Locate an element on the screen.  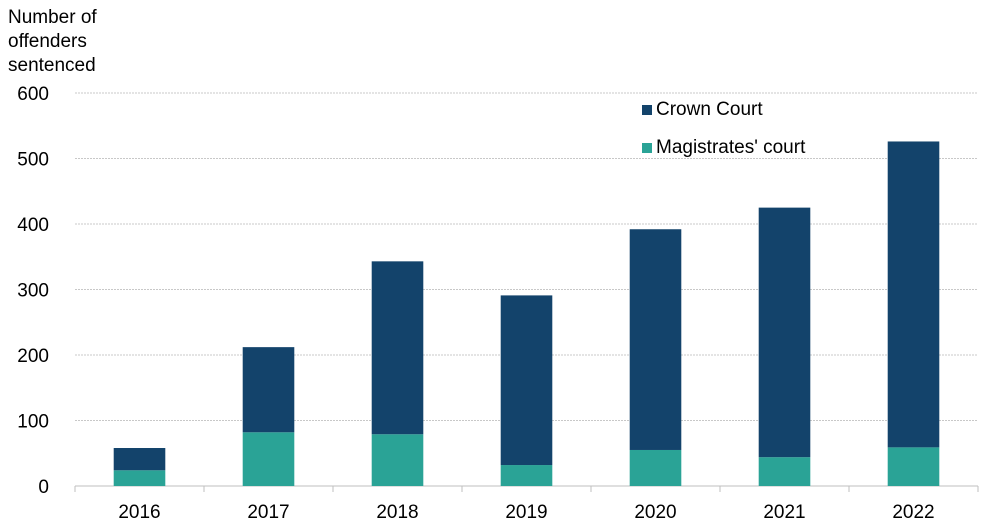
y-tick-label: 100 is located at coordinates (33, 422).